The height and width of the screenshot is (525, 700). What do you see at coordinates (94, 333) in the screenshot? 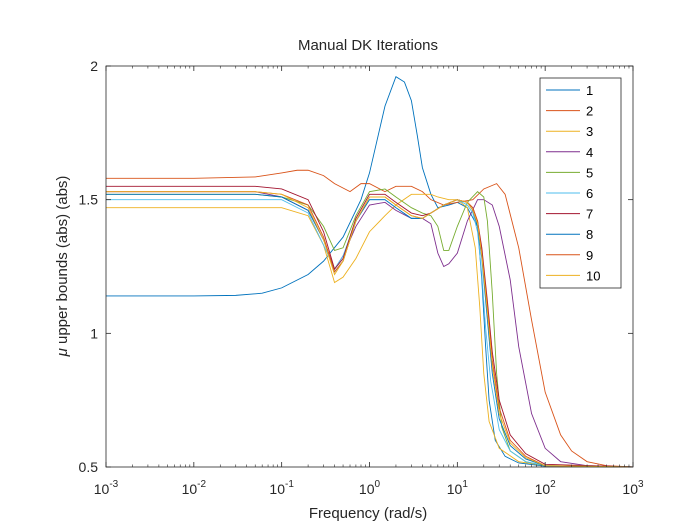
I see `y-tick-label-1: 1` at bounding box center [94, 333].